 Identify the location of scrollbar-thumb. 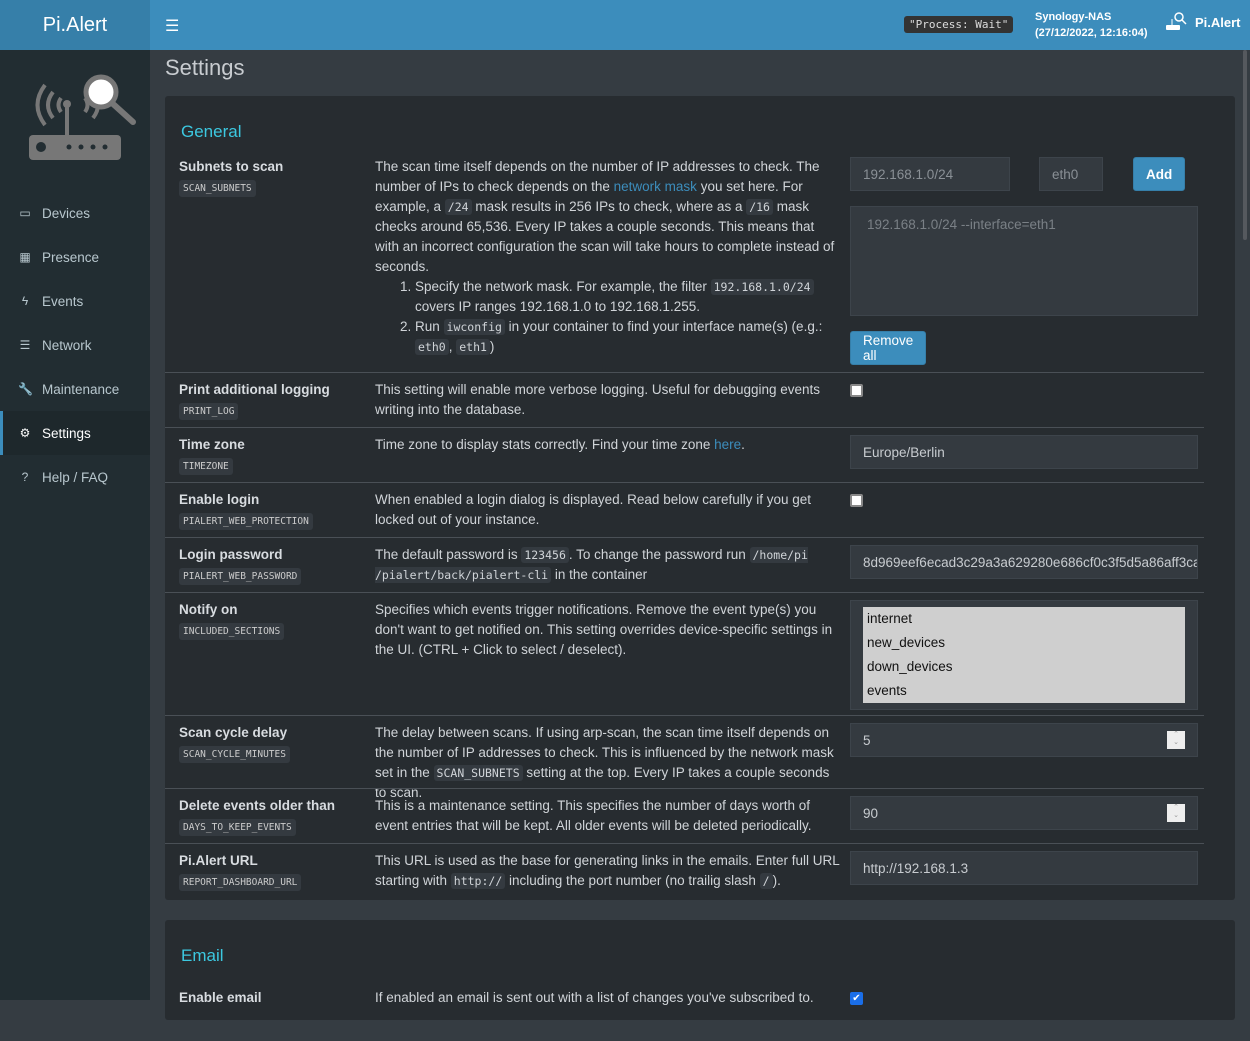
(1245, 145).